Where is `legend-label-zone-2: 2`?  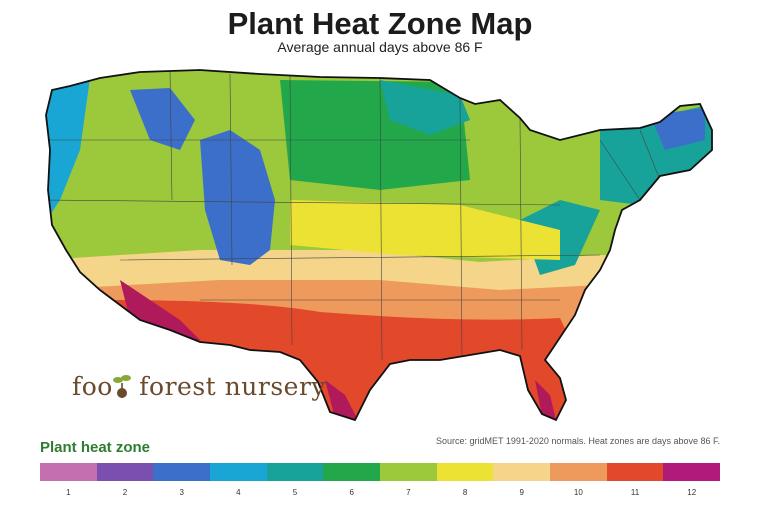
legend-label-zone-2: 2 is located at coordinates (125, 492).